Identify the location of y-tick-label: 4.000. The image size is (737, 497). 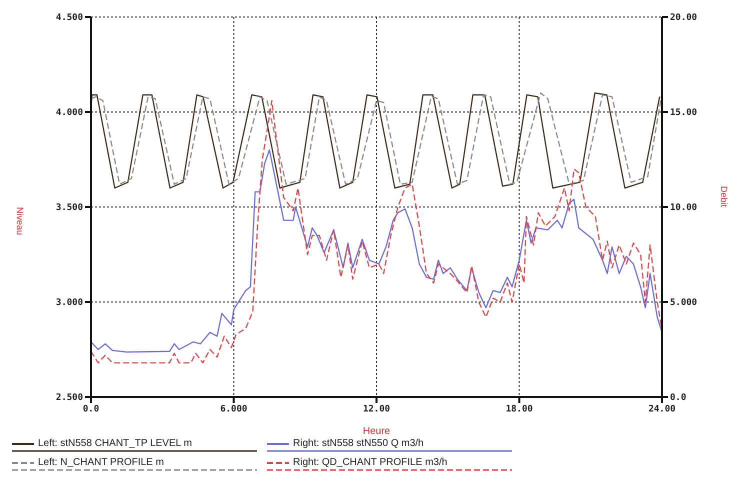
(69, 113).